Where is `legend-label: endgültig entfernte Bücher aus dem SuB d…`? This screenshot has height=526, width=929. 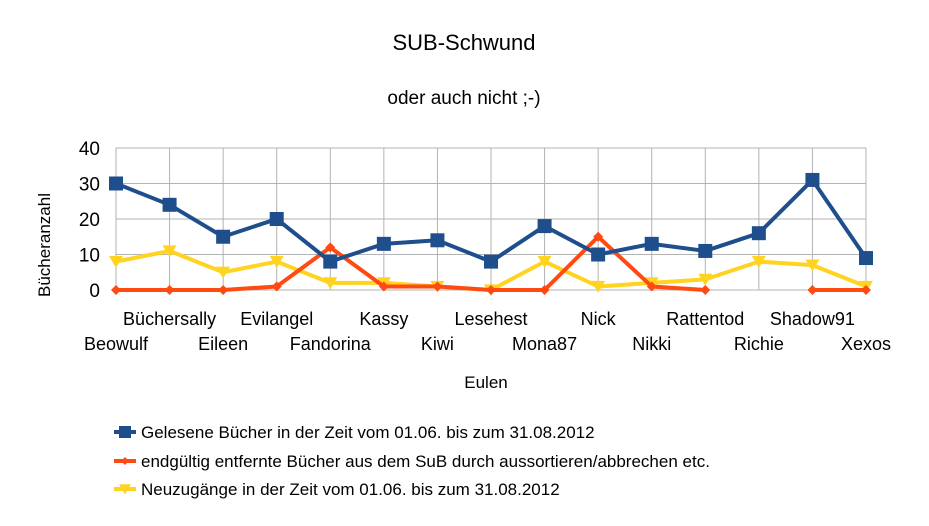 legend-label: endgültig entfernte Bücher aus dem SuB d… is located at coordinates (425, 461).